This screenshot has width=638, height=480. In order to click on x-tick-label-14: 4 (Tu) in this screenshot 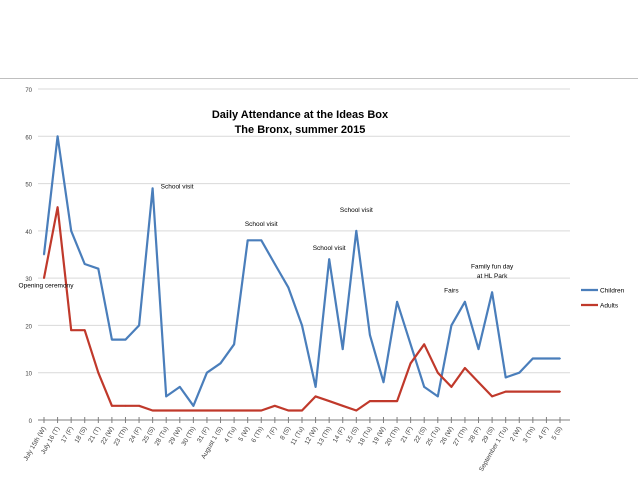, I will do `click(230, 435)`.